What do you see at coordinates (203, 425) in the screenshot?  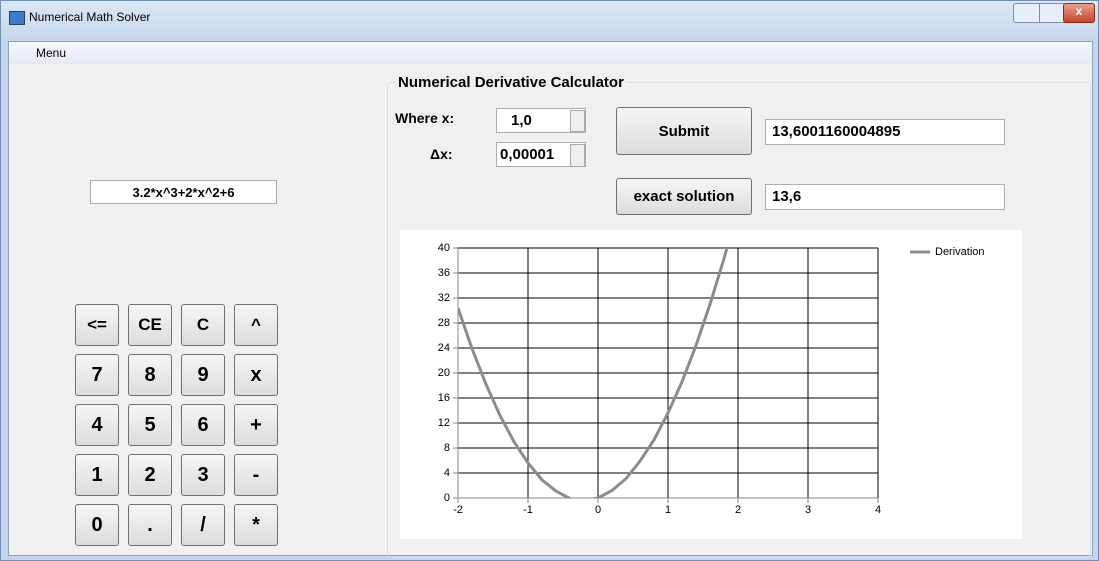 I see `keypad-button: 6` at bounding box center [203, 425].